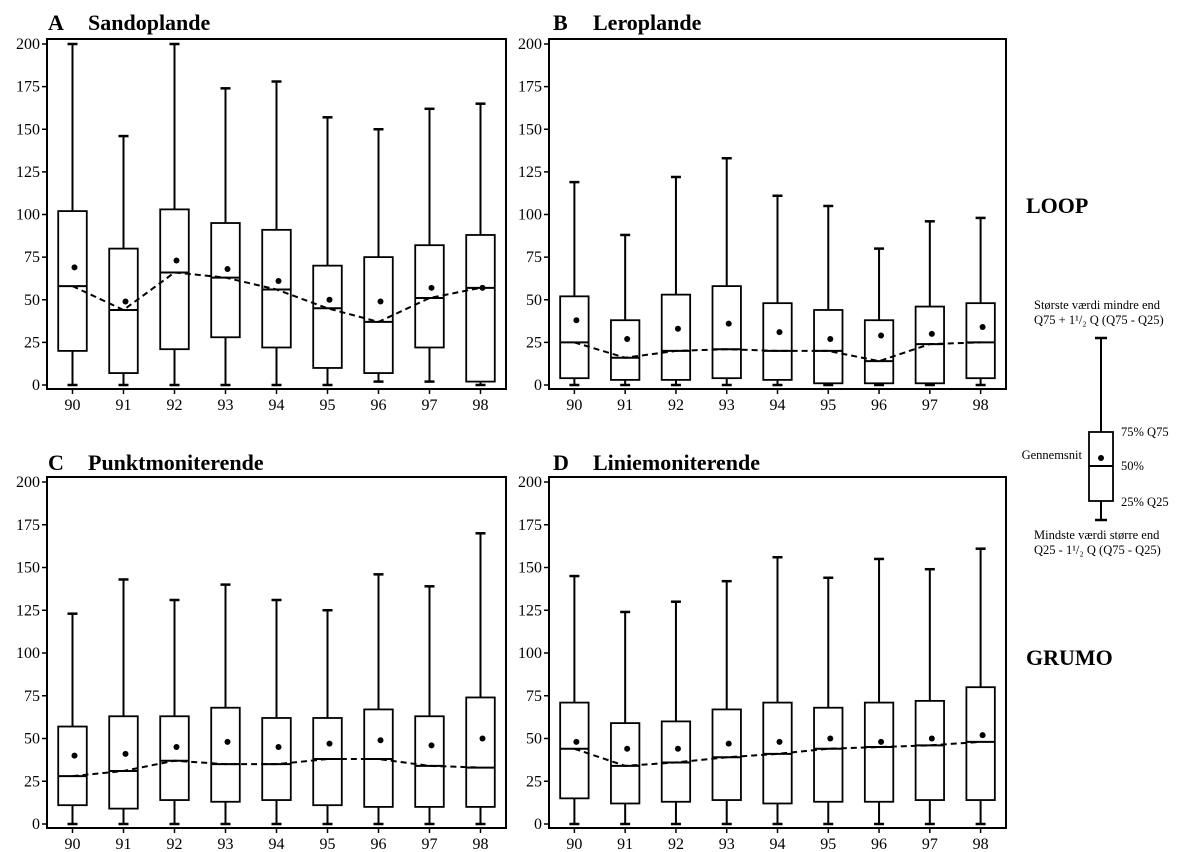  What do you see at coordinates (1069, 657) in the screenshot?
I see `grumo-label: GRUMO` at bounding box center [1069, 657].